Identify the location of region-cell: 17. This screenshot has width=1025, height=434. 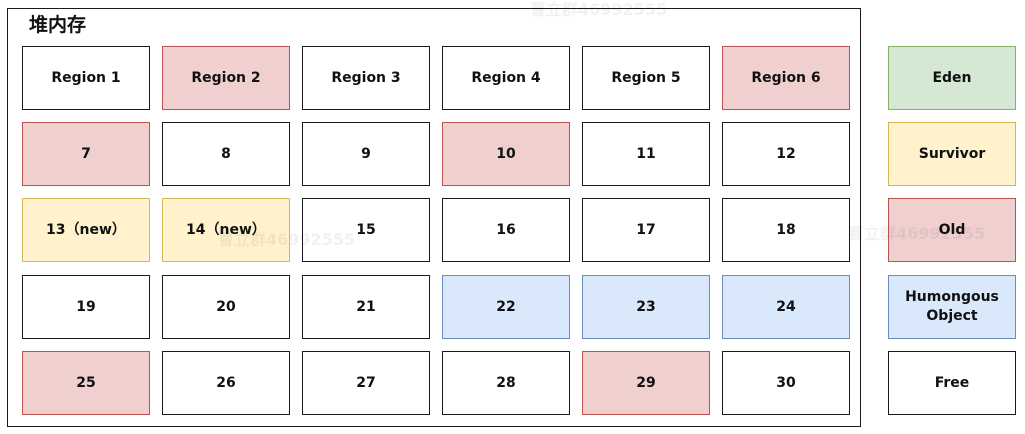
(646, 230).